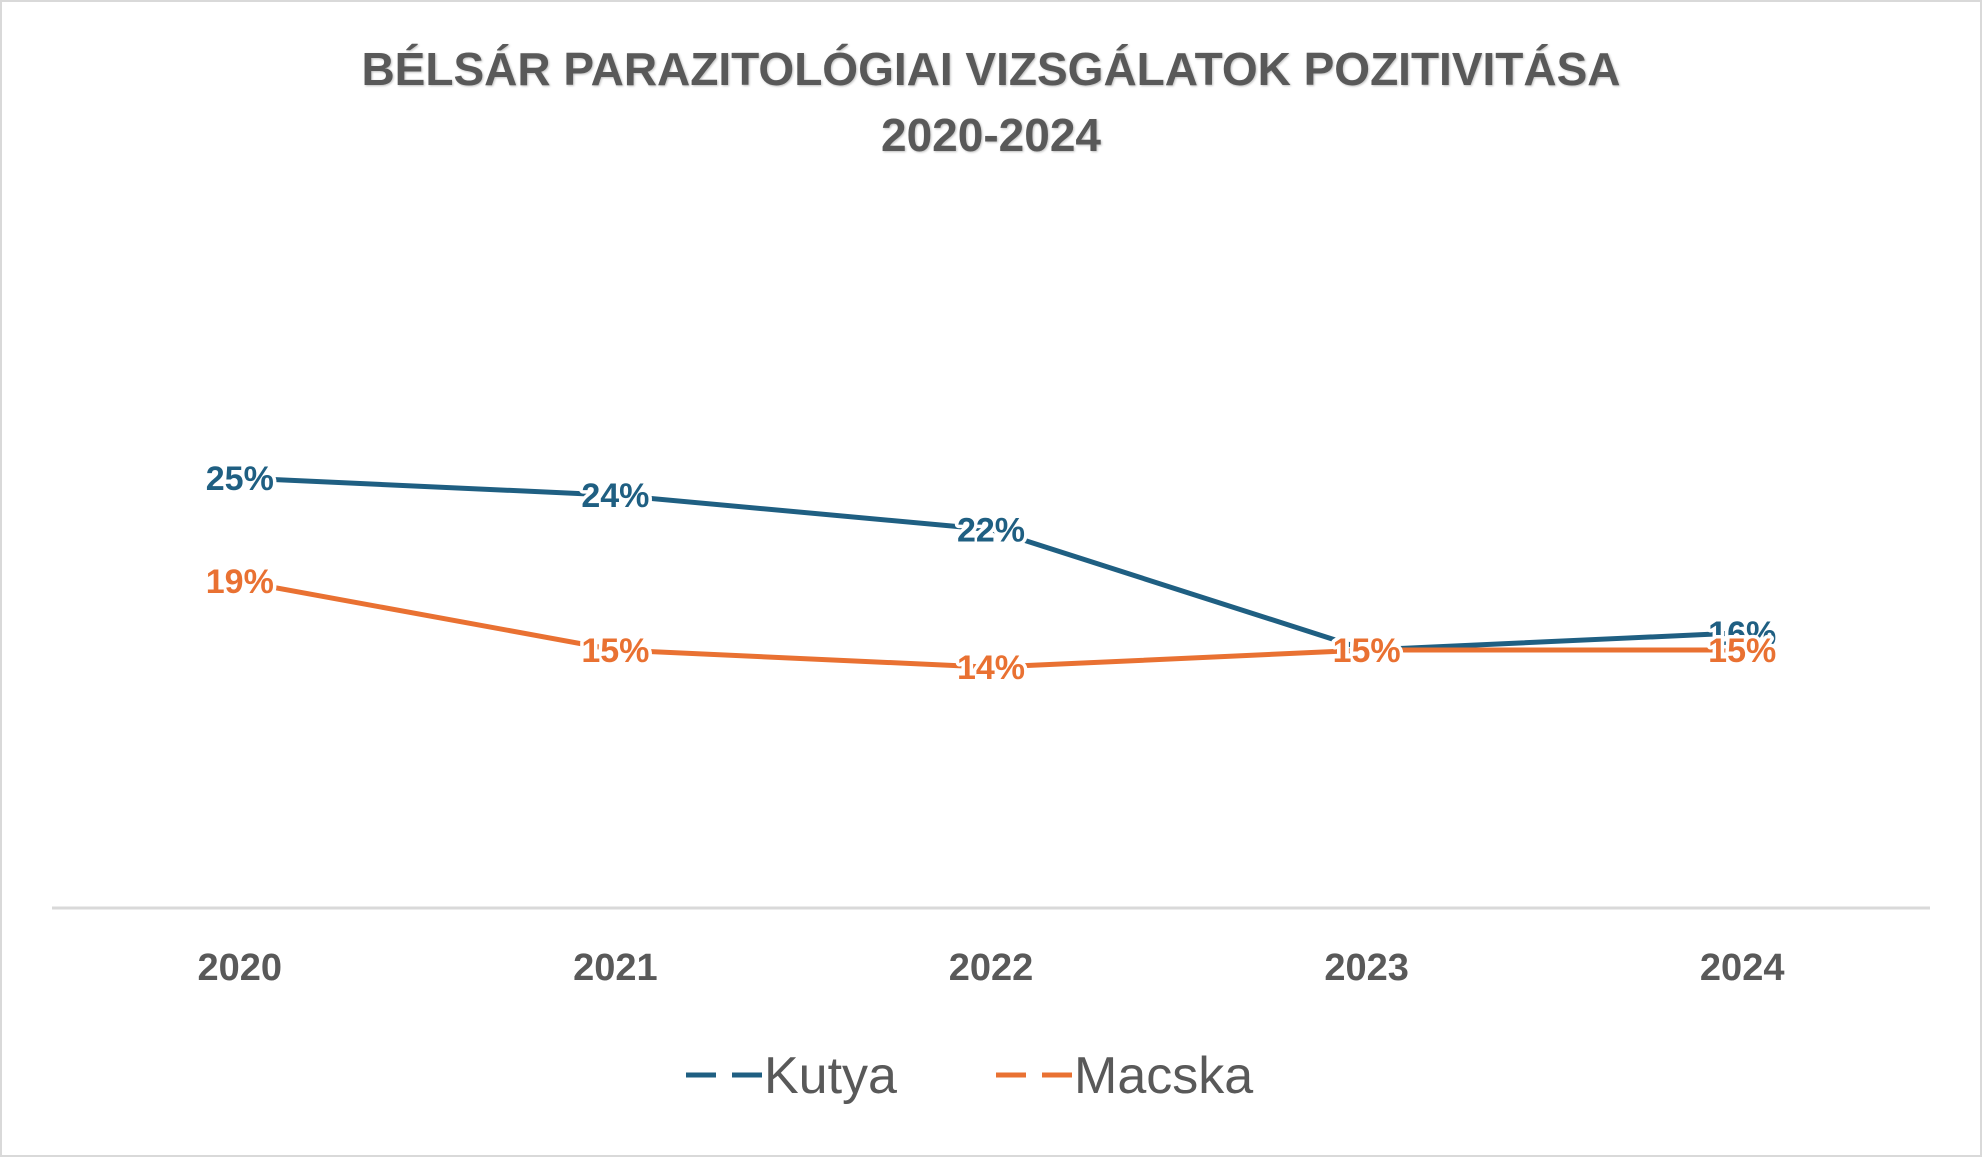 This screenshot has width=1982, height=1157. I want to click on data-label-kutya-2020: 25%, so click(240, 479).